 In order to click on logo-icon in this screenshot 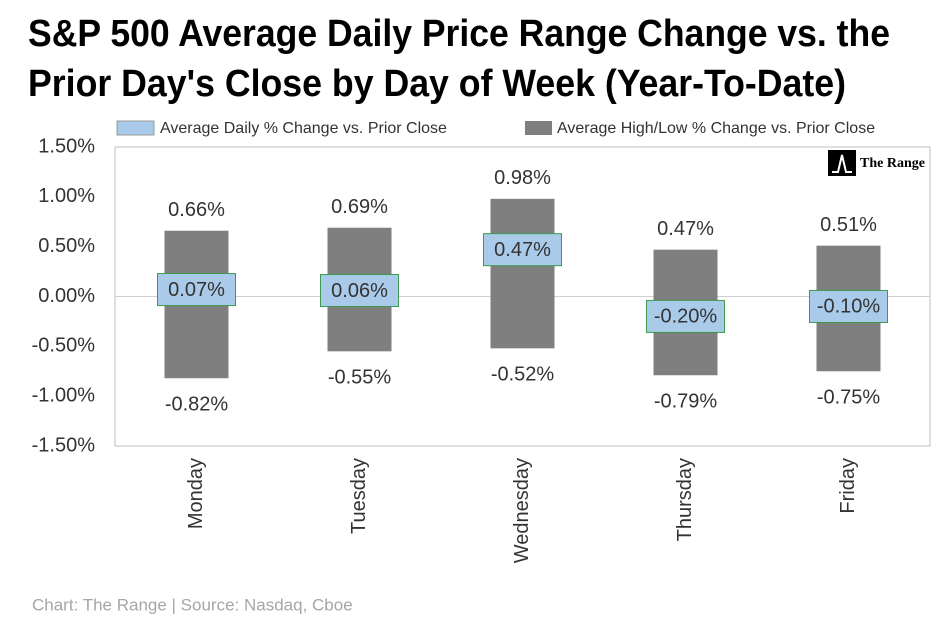, I will do `click(842, 163)`.